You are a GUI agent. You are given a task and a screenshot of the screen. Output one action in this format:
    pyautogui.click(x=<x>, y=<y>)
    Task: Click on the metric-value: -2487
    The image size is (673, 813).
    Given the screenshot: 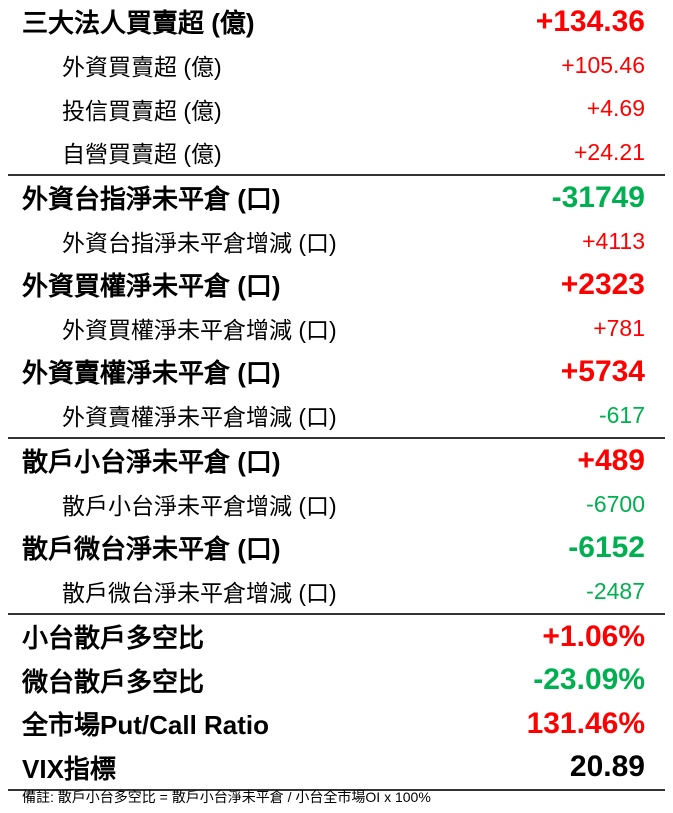 What is the action you would take?
    pyautogui.click(x=615, y=590)
    